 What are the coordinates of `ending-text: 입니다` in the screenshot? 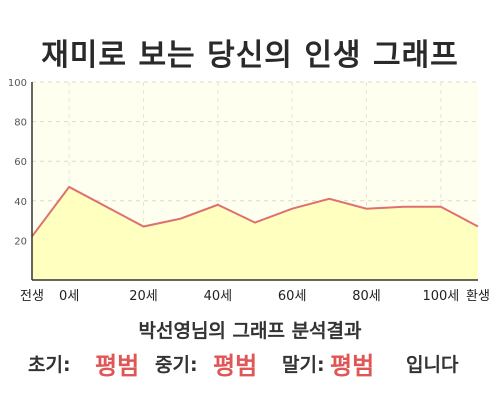 It's located at (432, 365).